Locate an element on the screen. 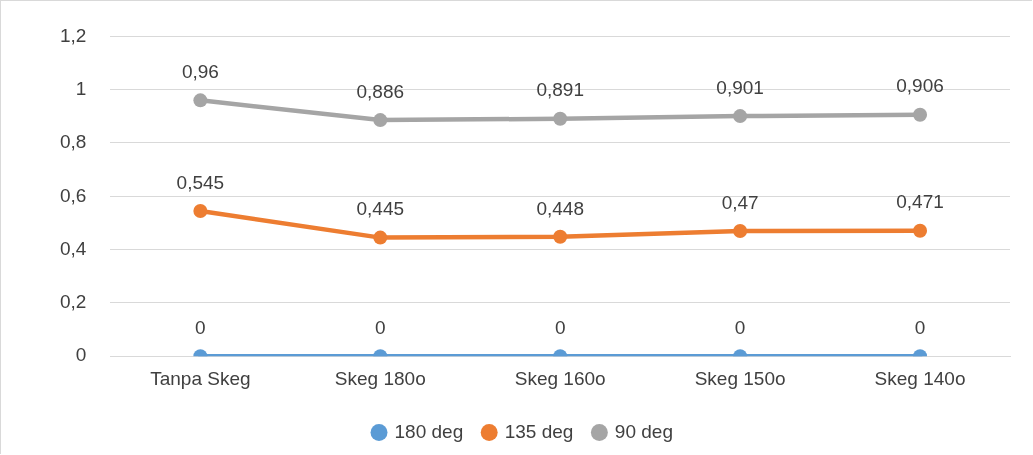 This screenshot has width=1033, height=455. y-tick-label: 0 is located at coordinates (81, 355).